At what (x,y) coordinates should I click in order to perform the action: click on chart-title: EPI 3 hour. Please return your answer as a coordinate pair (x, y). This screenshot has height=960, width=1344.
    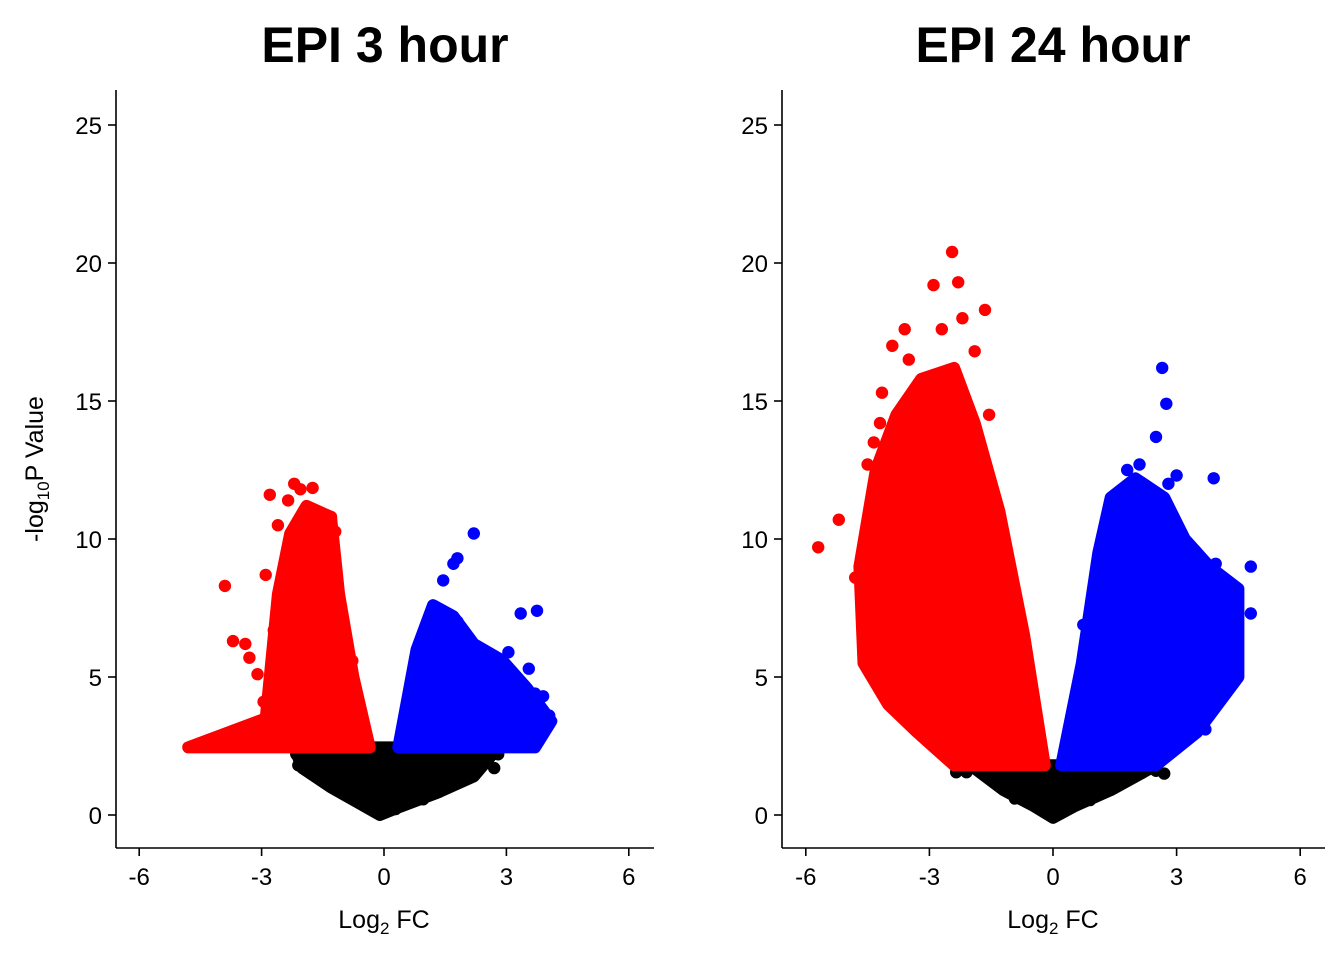
    Looking at the image, I should click on (384, 45).